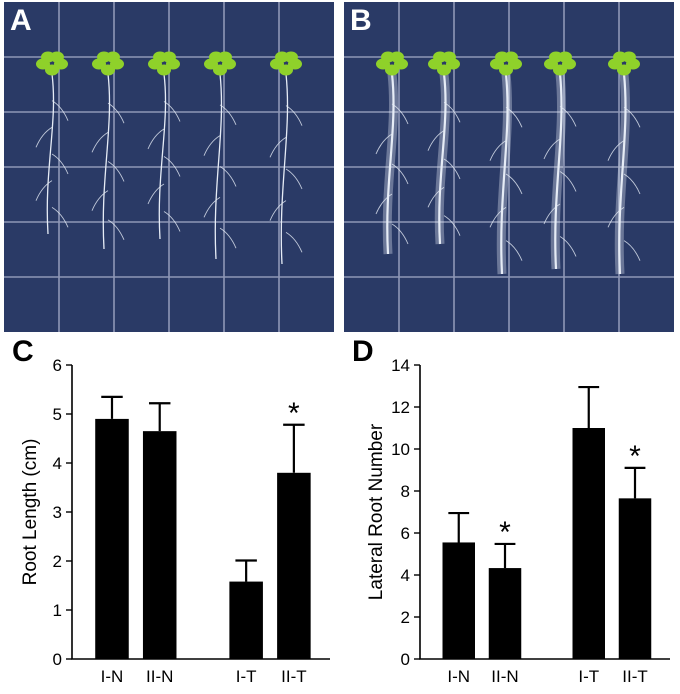  I want to click on panel-label-c: C, so click(23, 351).